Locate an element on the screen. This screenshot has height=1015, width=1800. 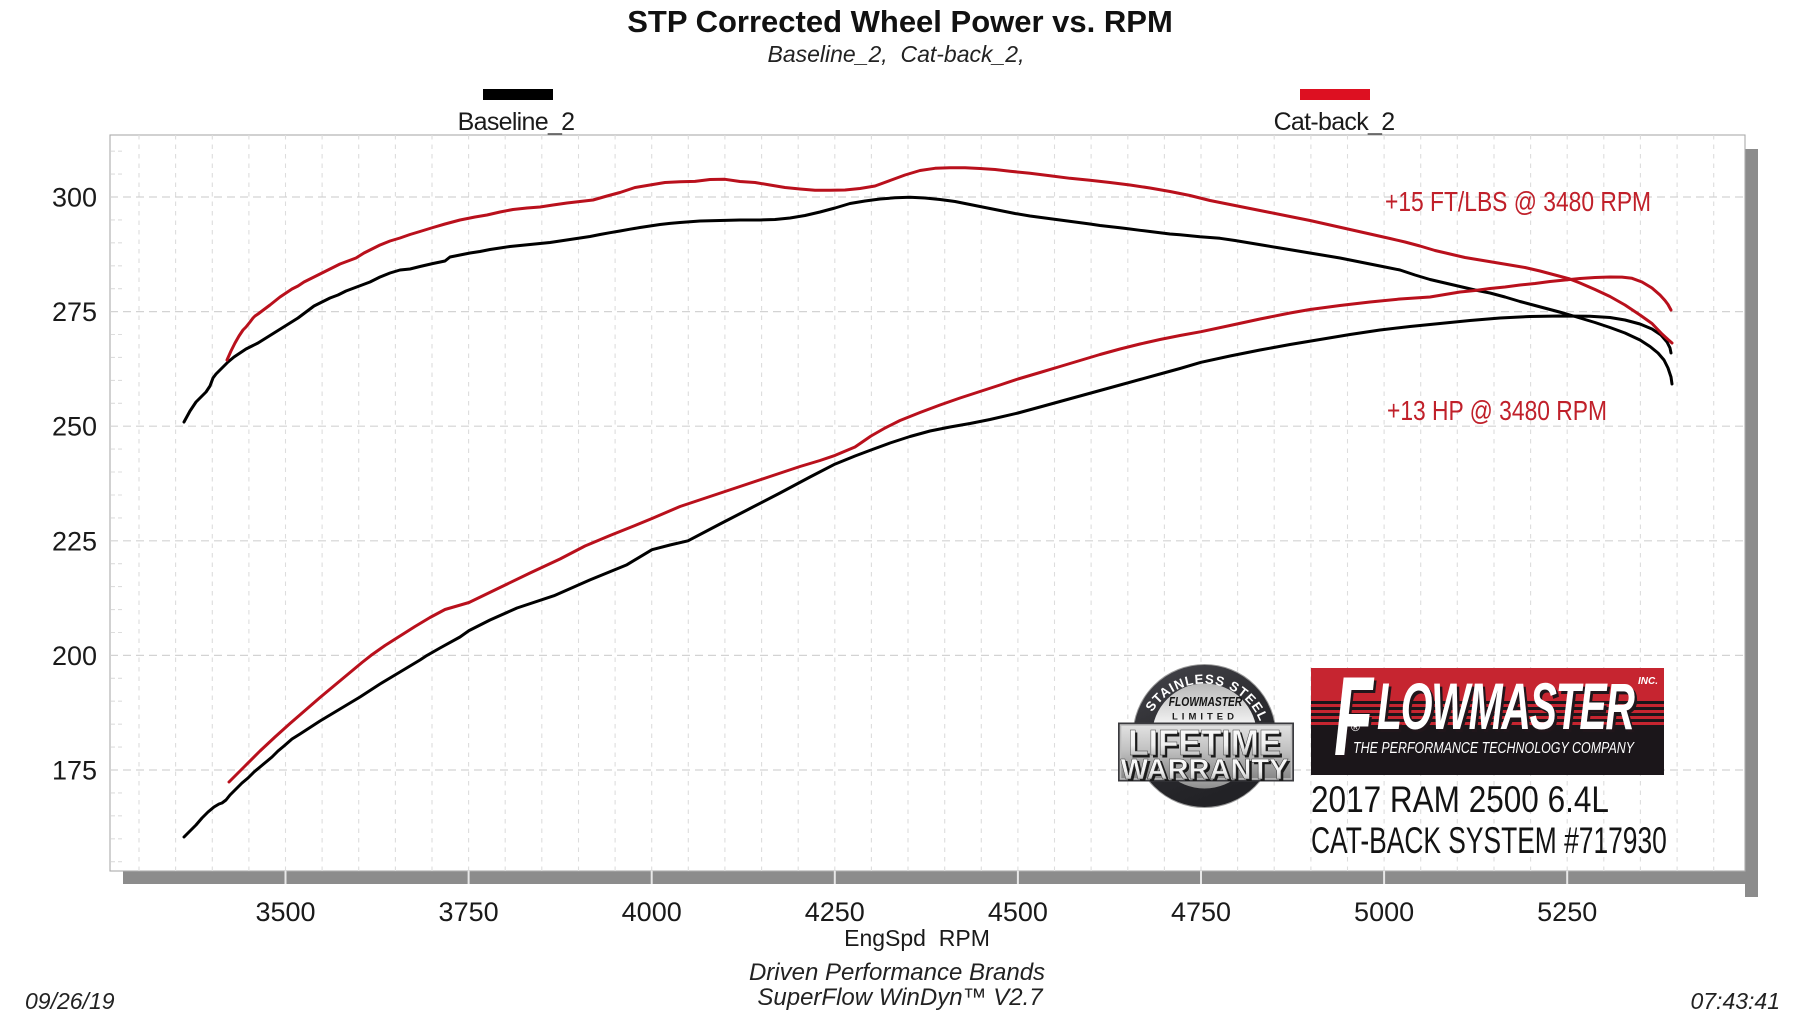
svg-text: 3750 is located at coordinates (469, 912).